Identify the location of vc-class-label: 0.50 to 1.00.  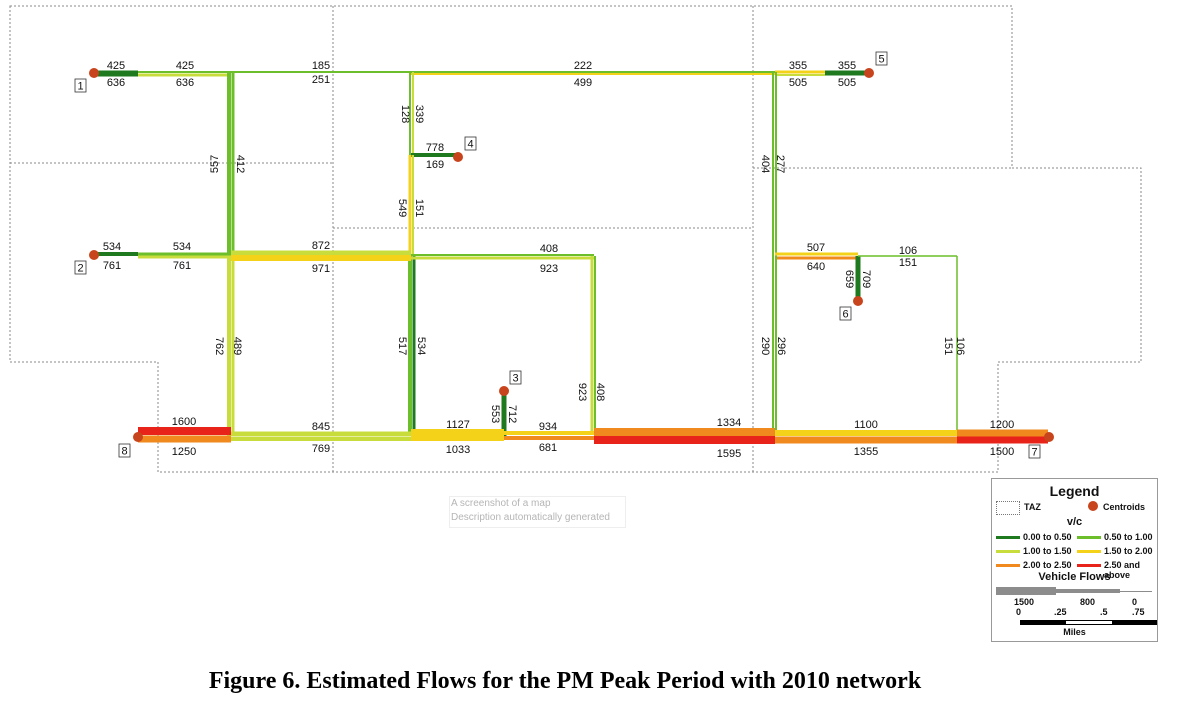
(1128, 537).